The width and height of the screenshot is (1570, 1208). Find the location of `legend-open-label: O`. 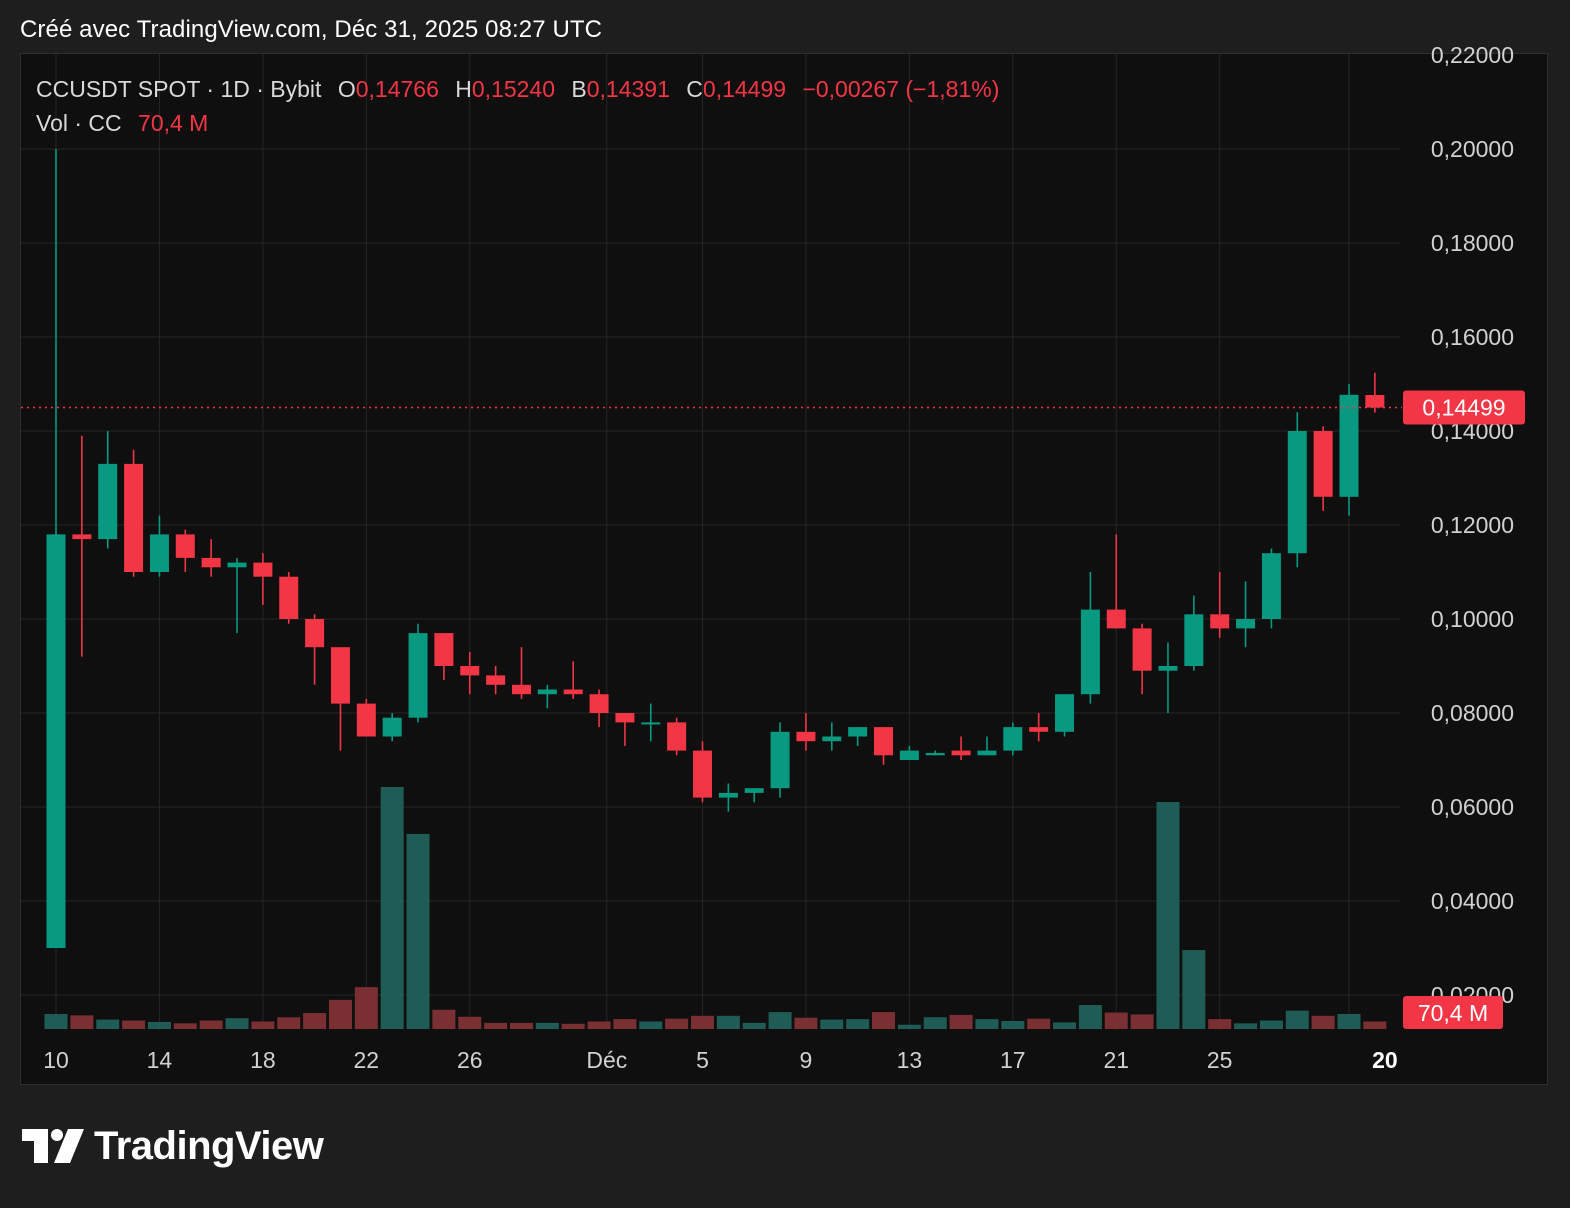

legend-open-label: O is located at coordinates (346, 89).